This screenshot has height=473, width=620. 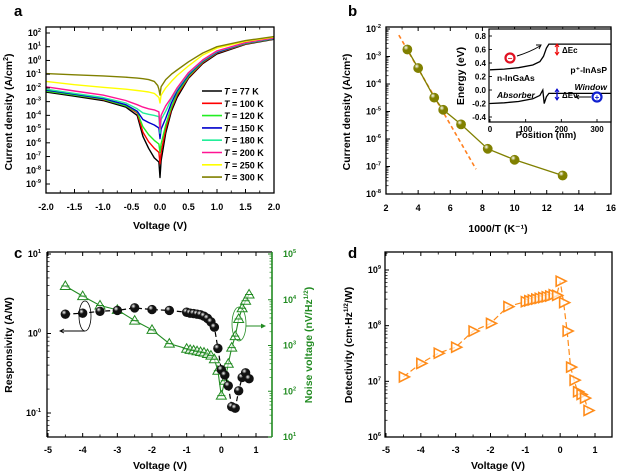 What do you see at coordinates (33, 102) in the screenshot?
I see `y-tick-label: 10⁻³` at bounding box center [33, 102].